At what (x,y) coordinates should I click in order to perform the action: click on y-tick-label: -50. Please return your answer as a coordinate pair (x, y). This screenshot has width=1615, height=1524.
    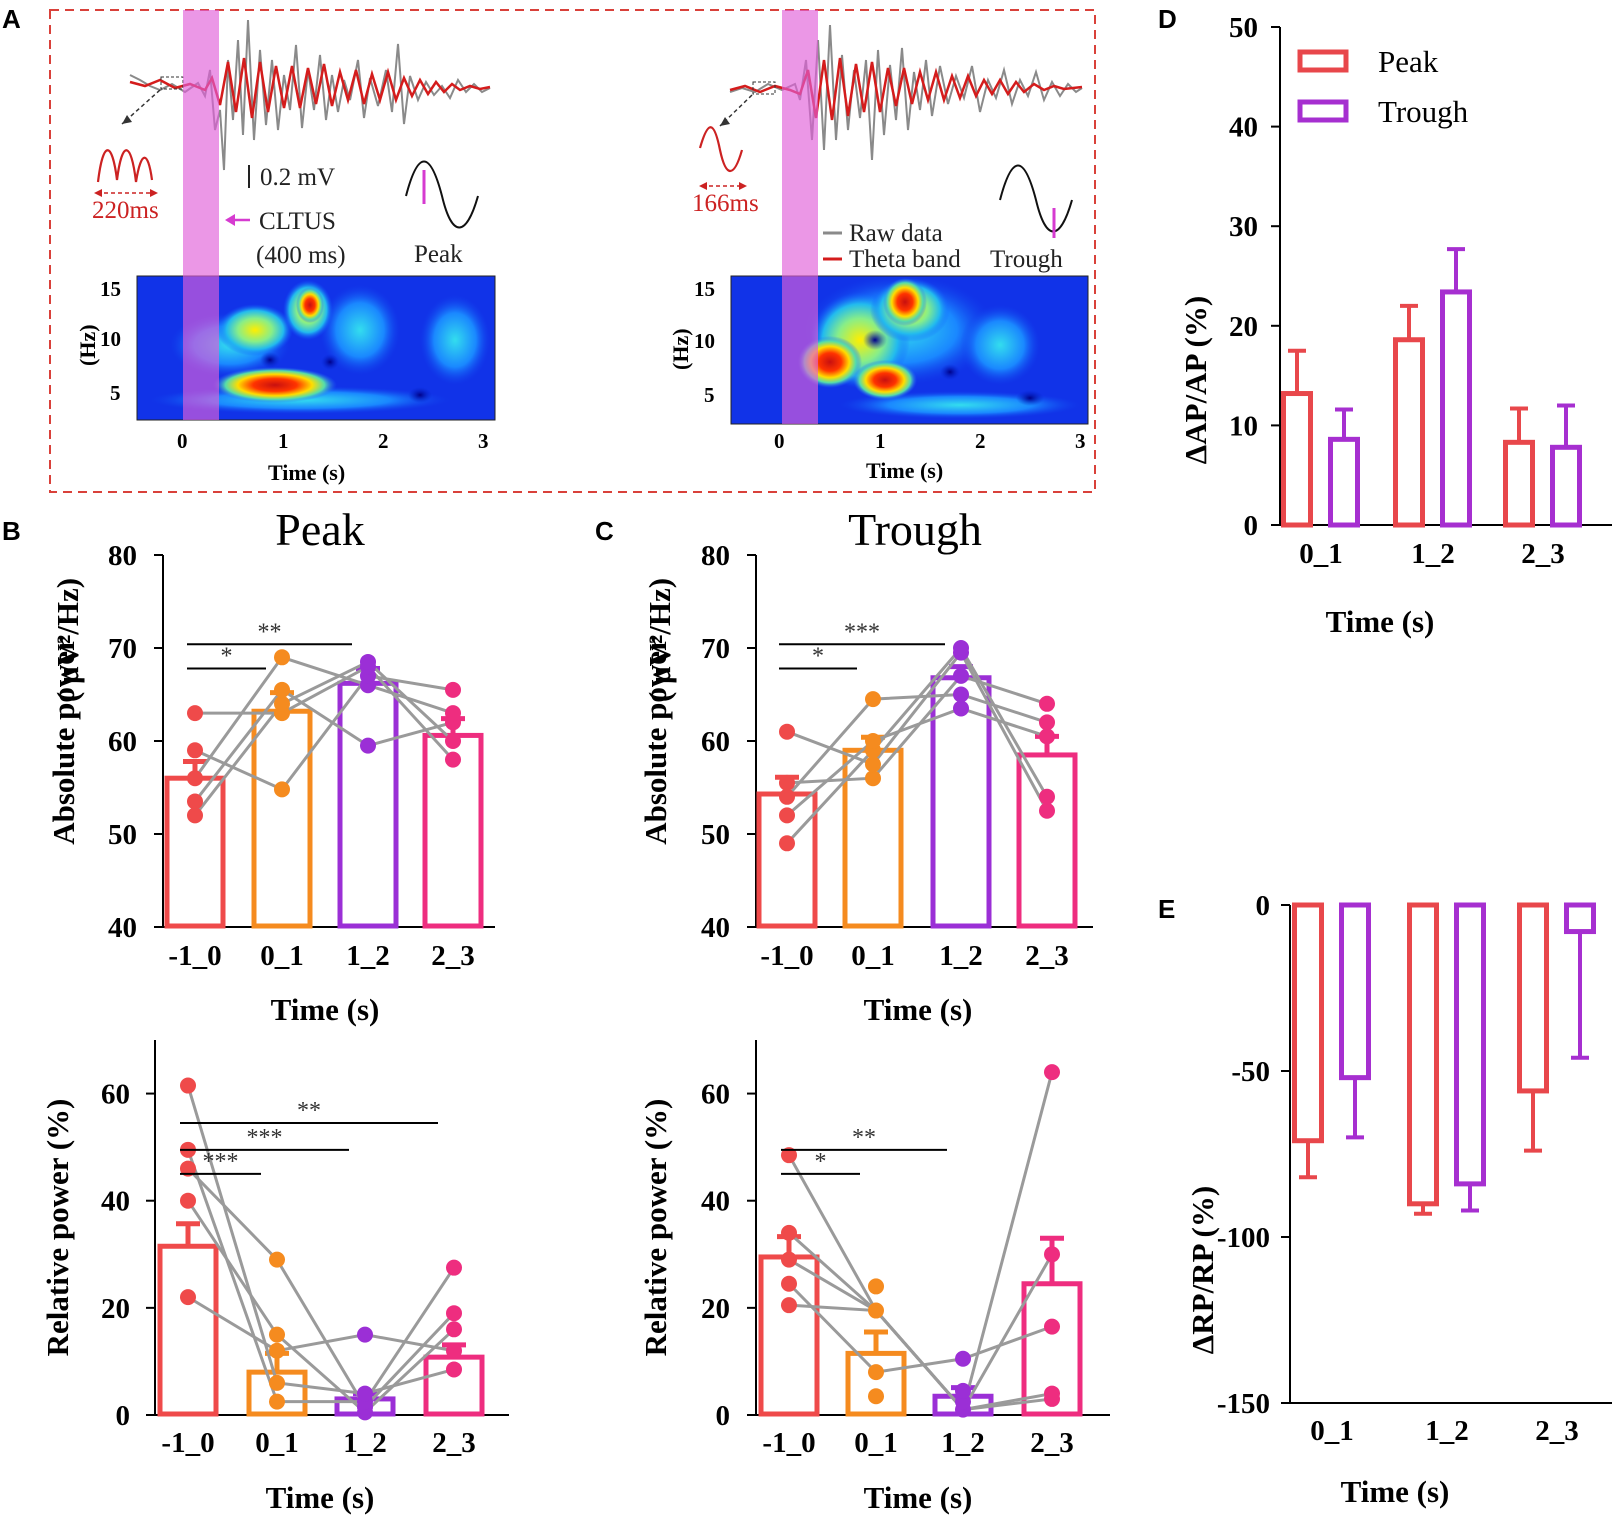
    Looking at the image, I should click on (1250, 1072).